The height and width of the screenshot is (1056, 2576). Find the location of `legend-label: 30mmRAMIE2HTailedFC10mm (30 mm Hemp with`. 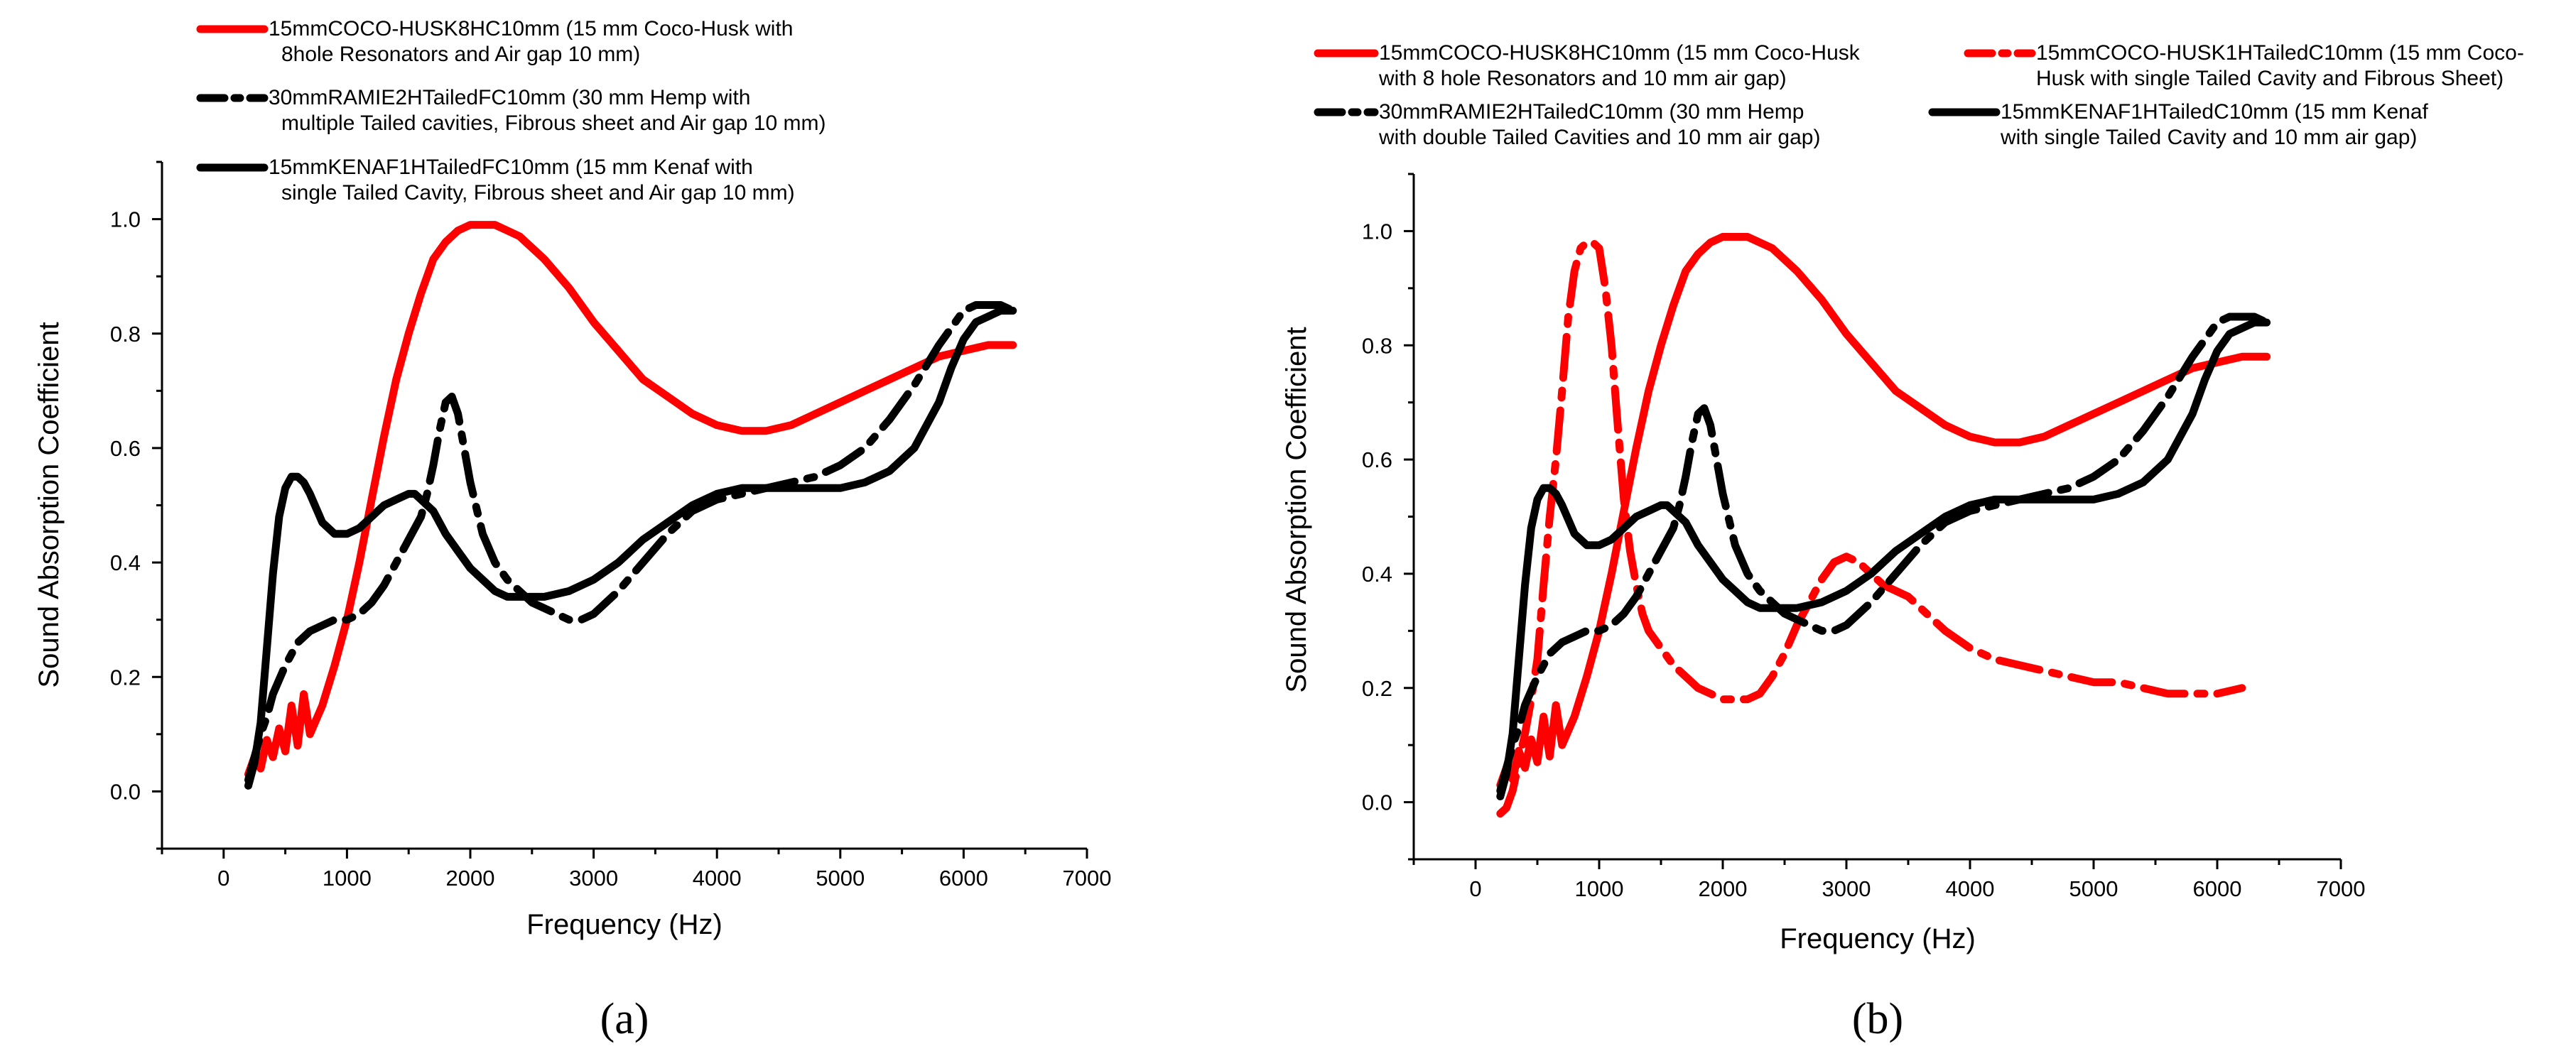

legend-label: 30mmRAMIE2HTailedFC10mm (30 mm Hemp with is located at coordinates (510, 97).